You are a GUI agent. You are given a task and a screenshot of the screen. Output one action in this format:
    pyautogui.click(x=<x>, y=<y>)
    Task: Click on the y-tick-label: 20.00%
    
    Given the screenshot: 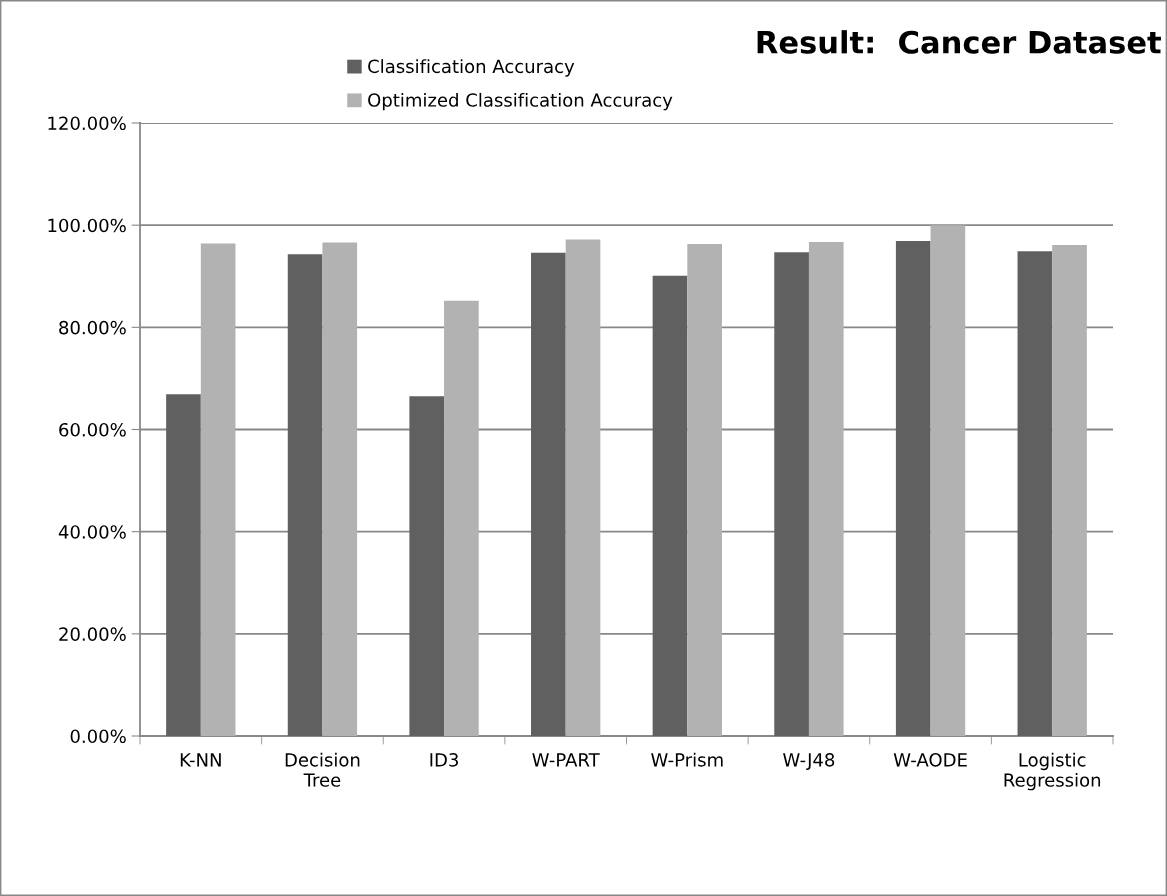 What is the action you would take?
    pyautogui.click(x=92, y=634)
    